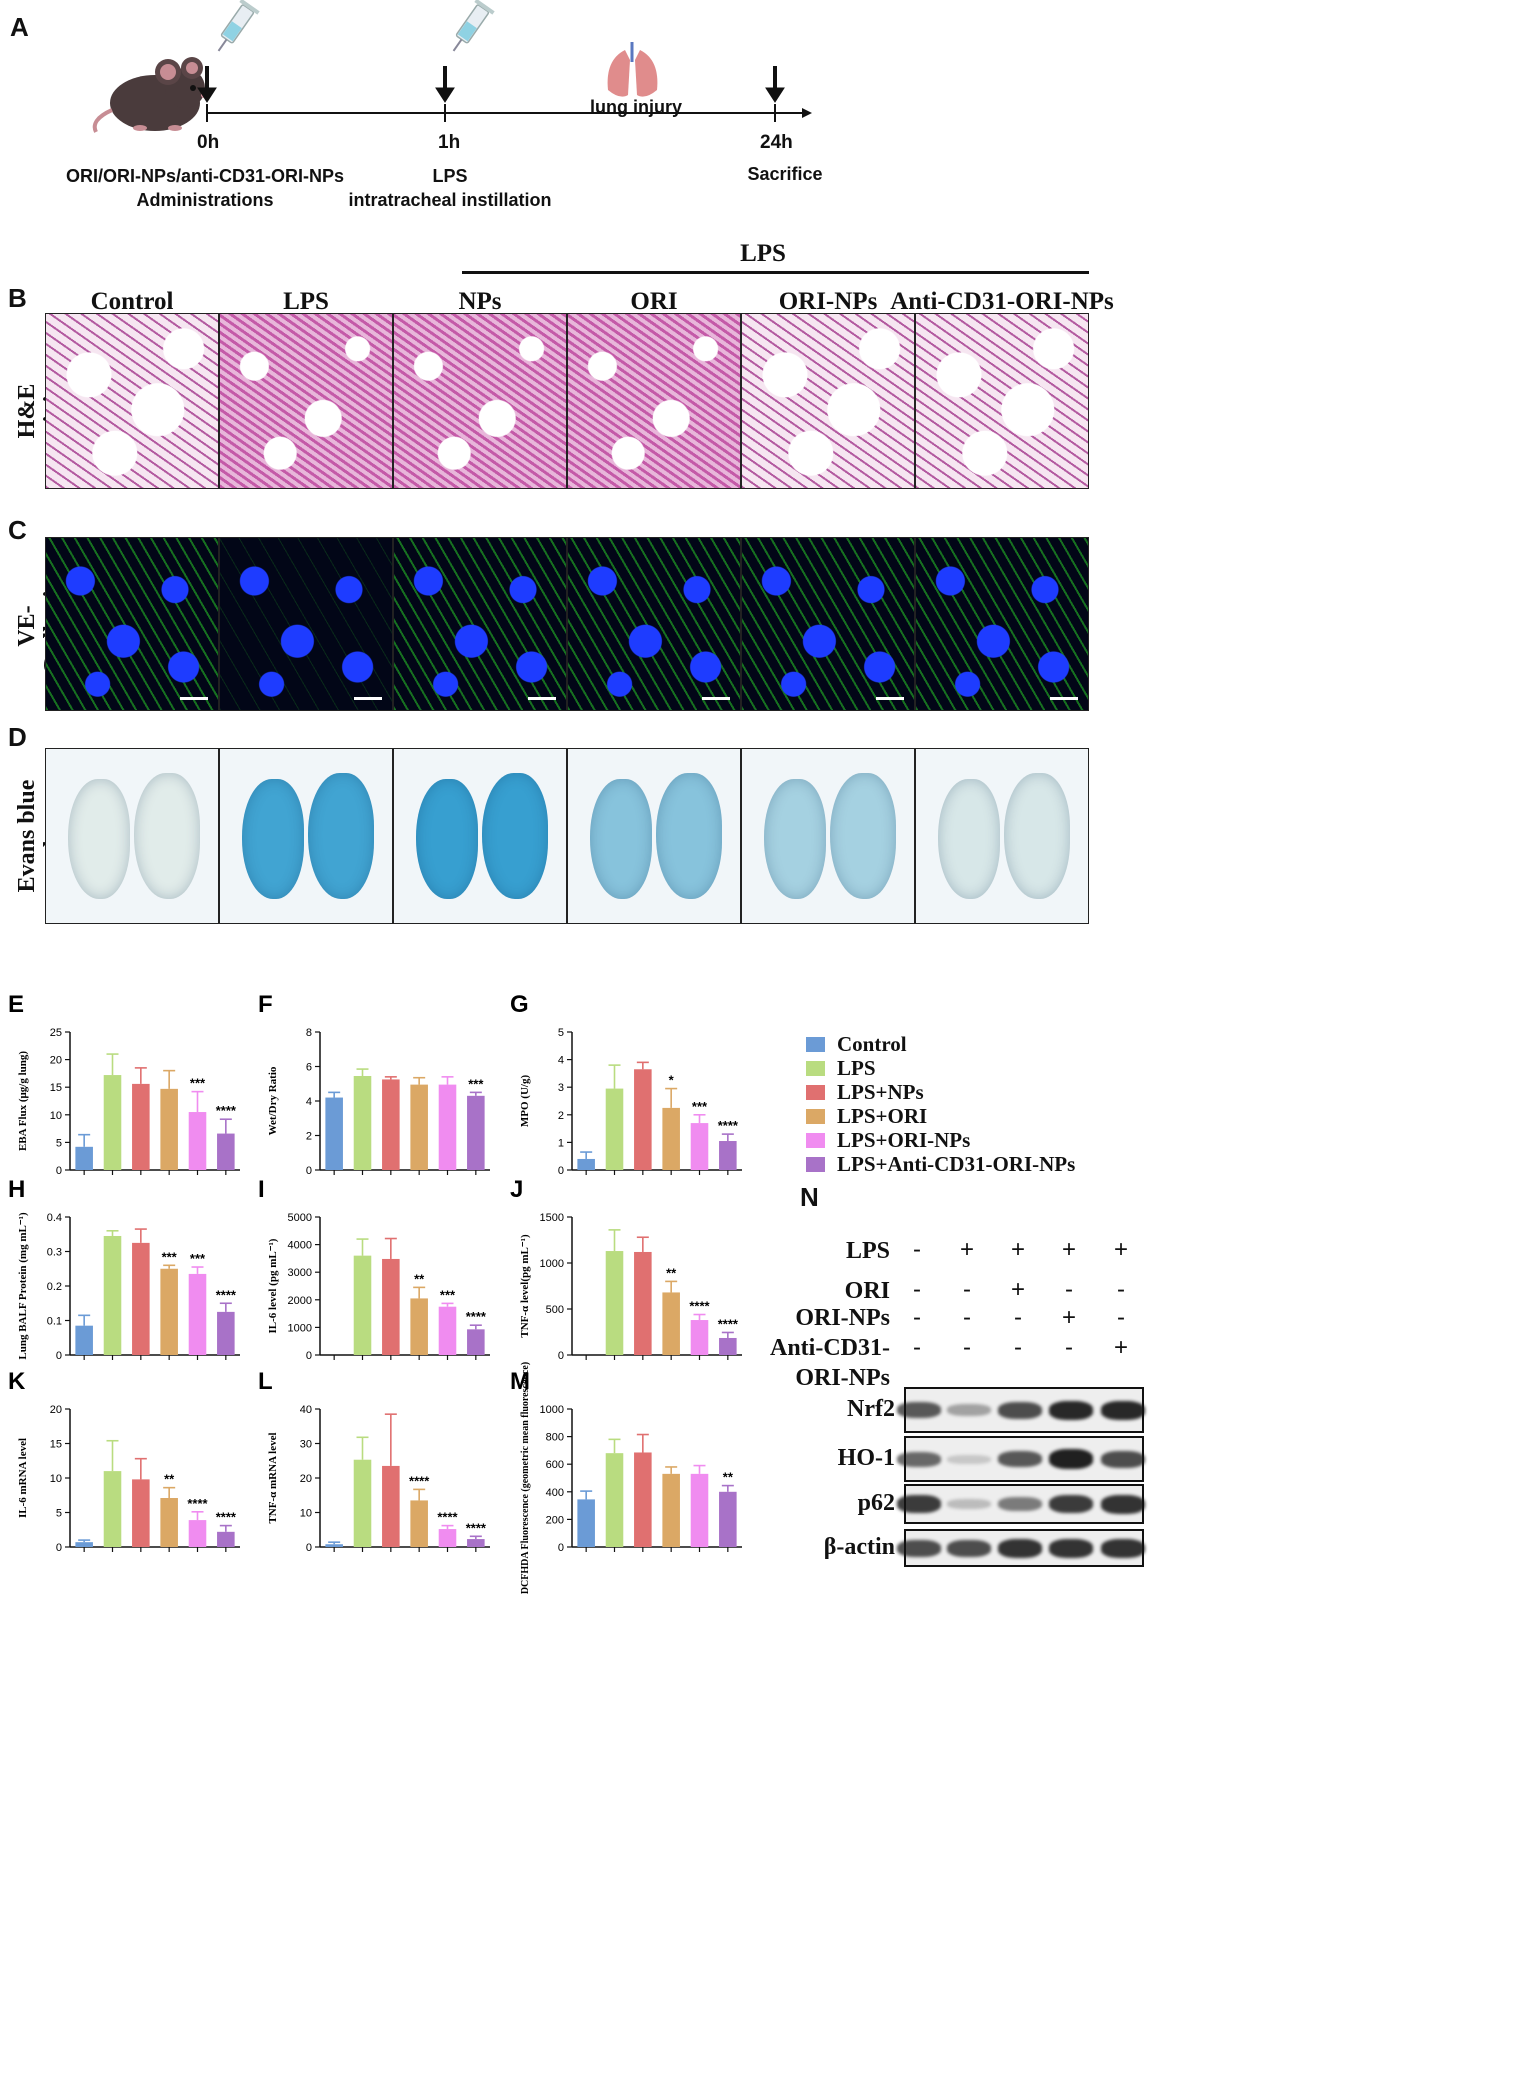  Describe the element at coordinates (828, 401) in the screenshot. I see `he-stain-image` at that location.